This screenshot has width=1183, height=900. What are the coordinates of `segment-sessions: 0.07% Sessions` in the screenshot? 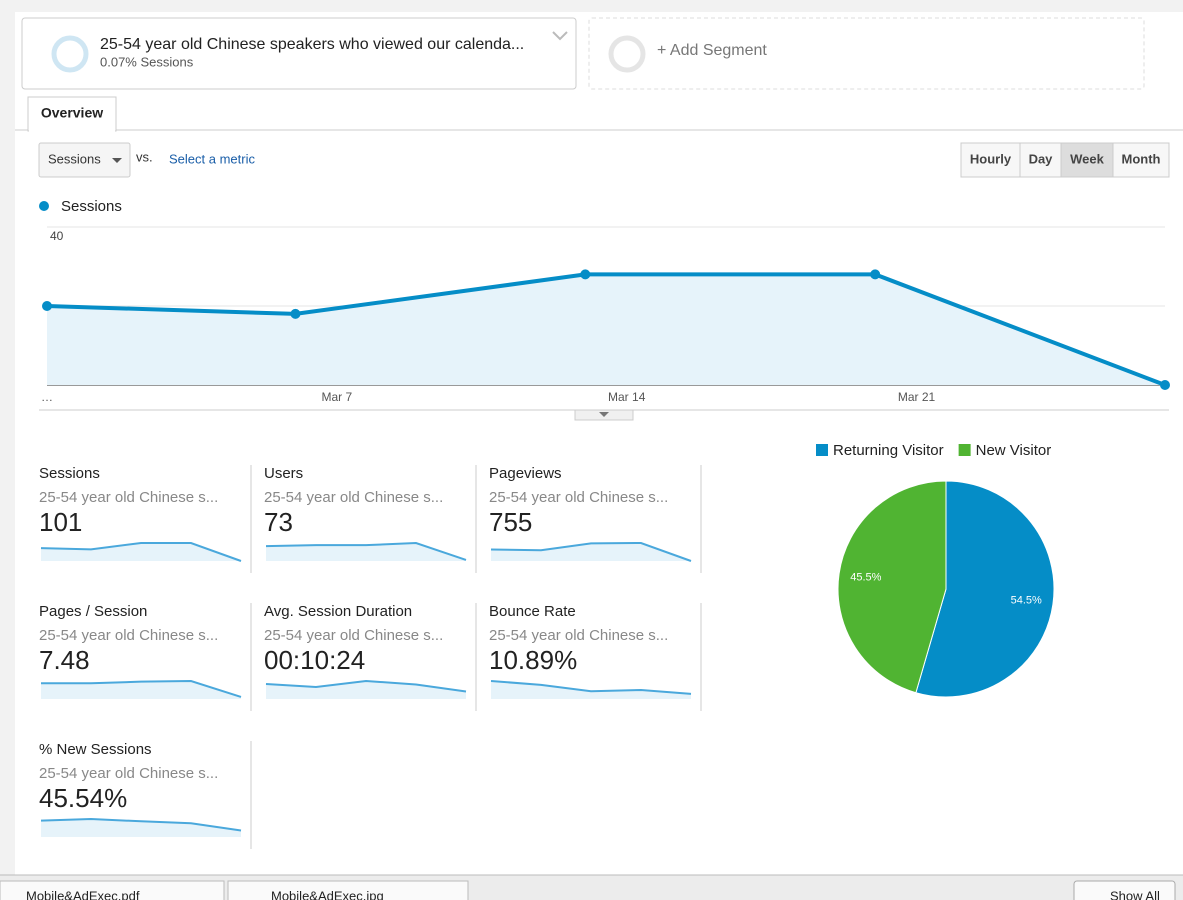 It's located at (147, 61).